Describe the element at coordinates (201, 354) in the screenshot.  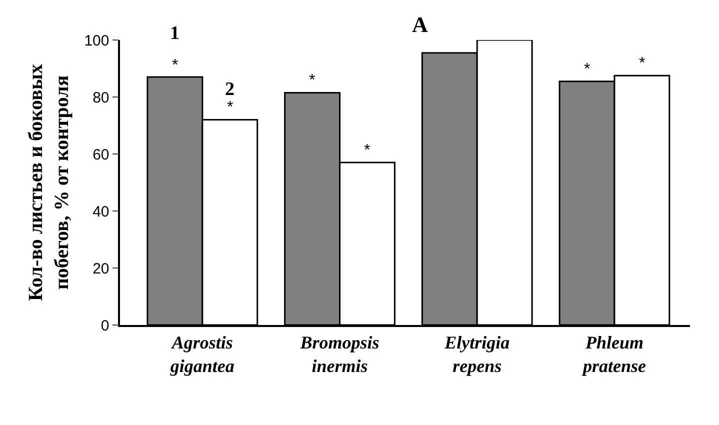
I see `x-tick-label: Agrostis gigantea` at that location.